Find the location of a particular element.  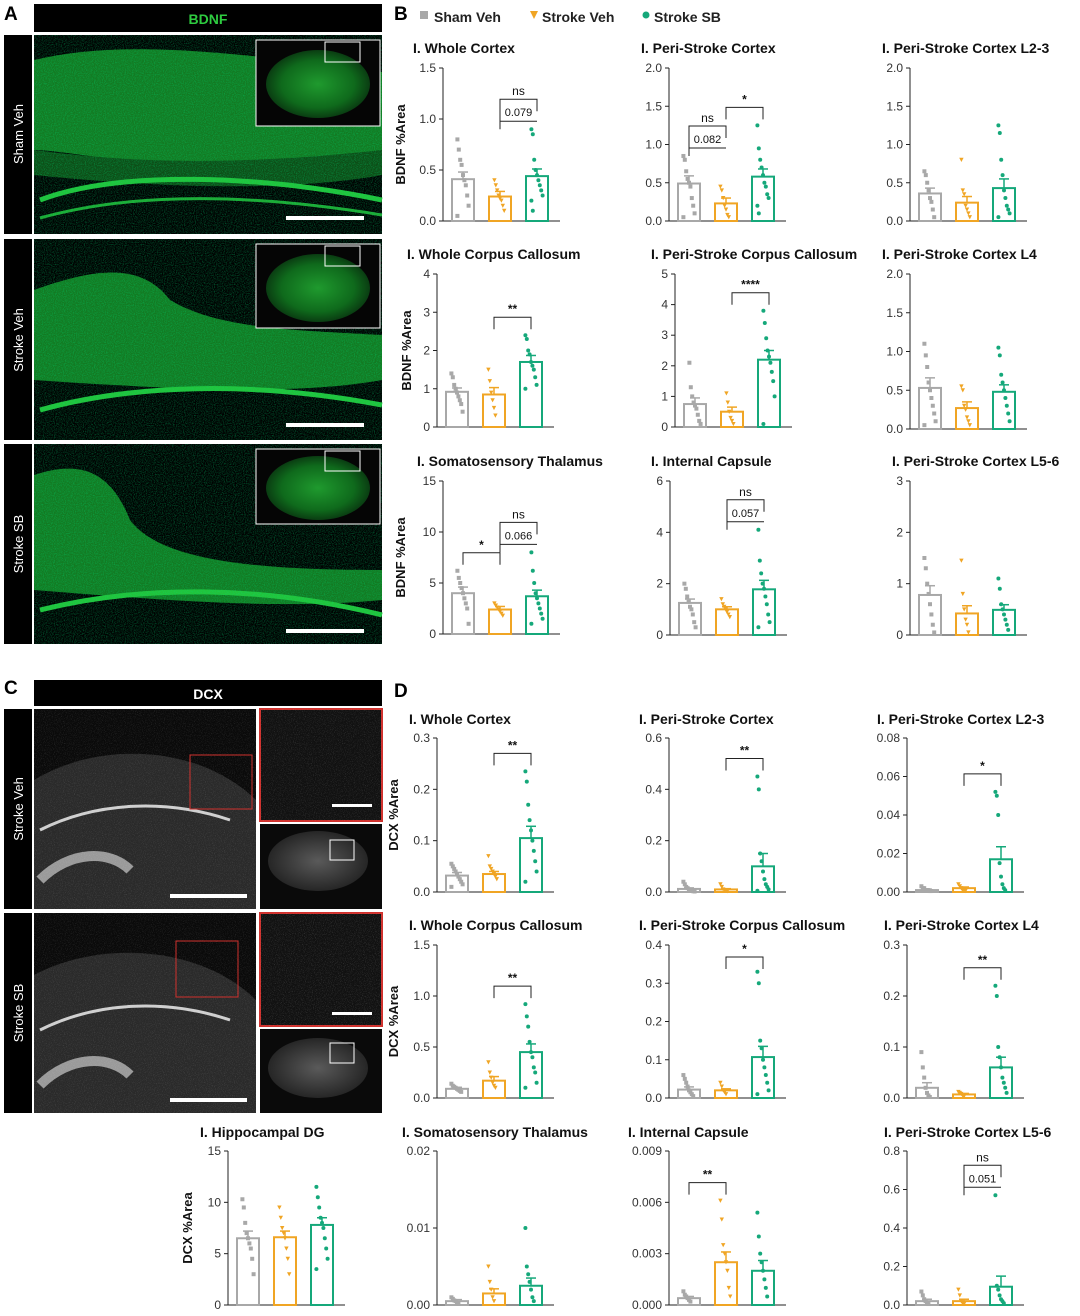

chart-b9: I. Peri-Stroke Cortex L5-6 0 1 2 3 is located at coordinates (975, 547).